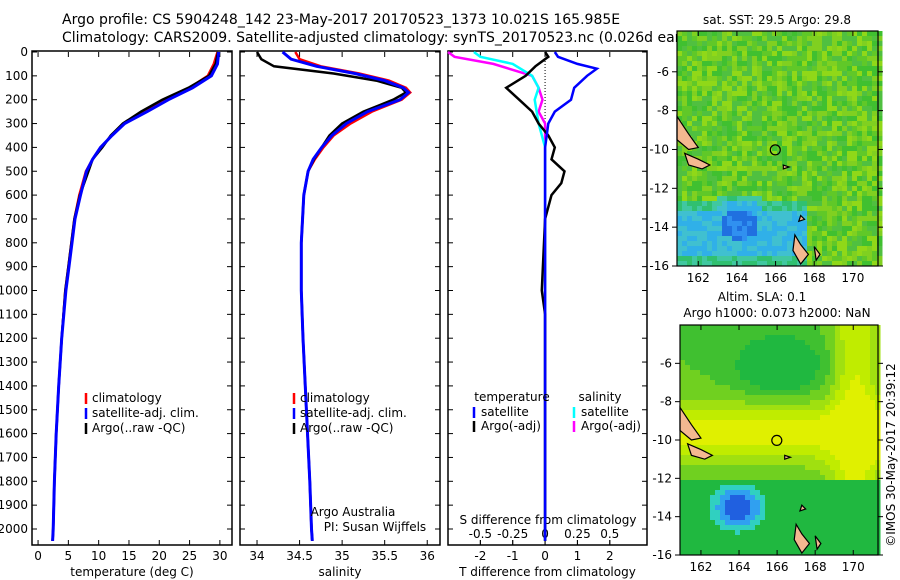 This screenshot has height=580, width=900. Describe the element at coordinates (353, 512) in the screenshot. I see `annotation-institution: Argo Australia` at that location.